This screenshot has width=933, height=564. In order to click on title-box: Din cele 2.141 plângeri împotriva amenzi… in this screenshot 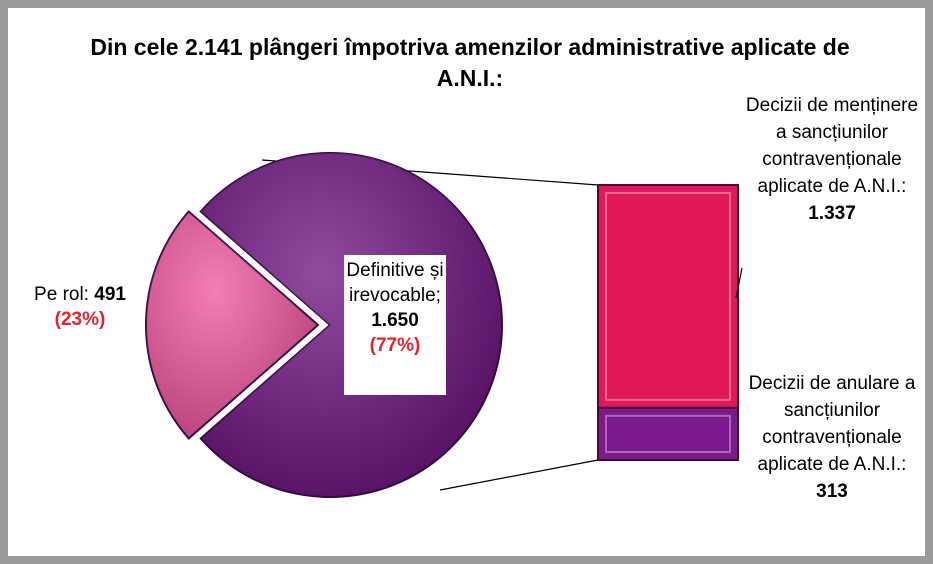, I will do `click(470, 62)`.